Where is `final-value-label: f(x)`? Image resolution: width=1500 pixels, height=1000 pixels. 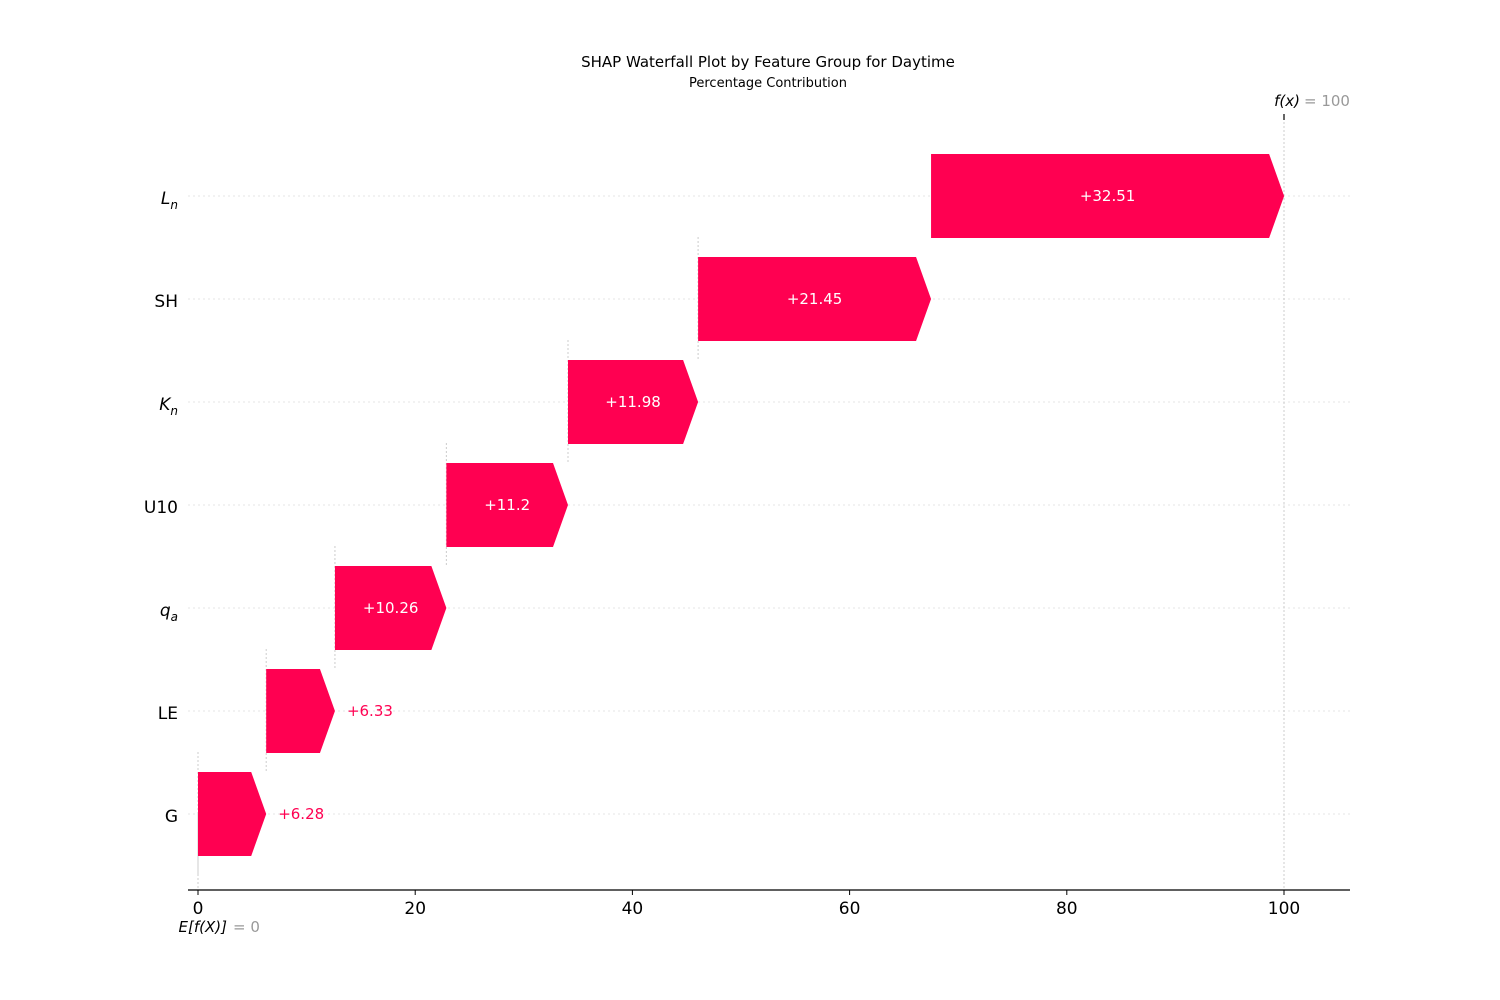 final-value-label: f(x) is located at coordinates (1287, 101).